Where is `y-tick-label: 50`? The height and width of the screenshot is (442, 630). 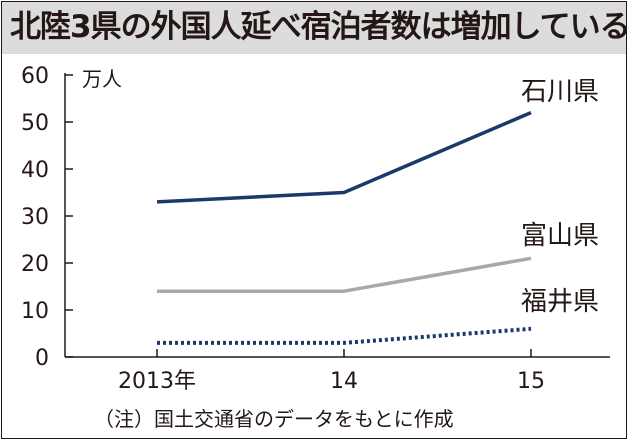 y-tick-label: 50 is located at coordinates (35, 123).